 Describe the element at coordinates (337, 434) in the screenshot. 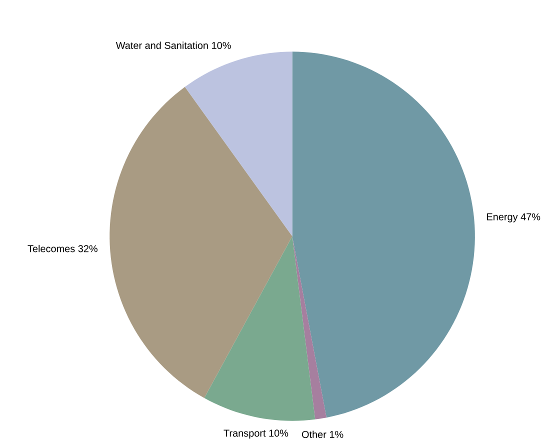

I see `data-label: 1%` at that location.